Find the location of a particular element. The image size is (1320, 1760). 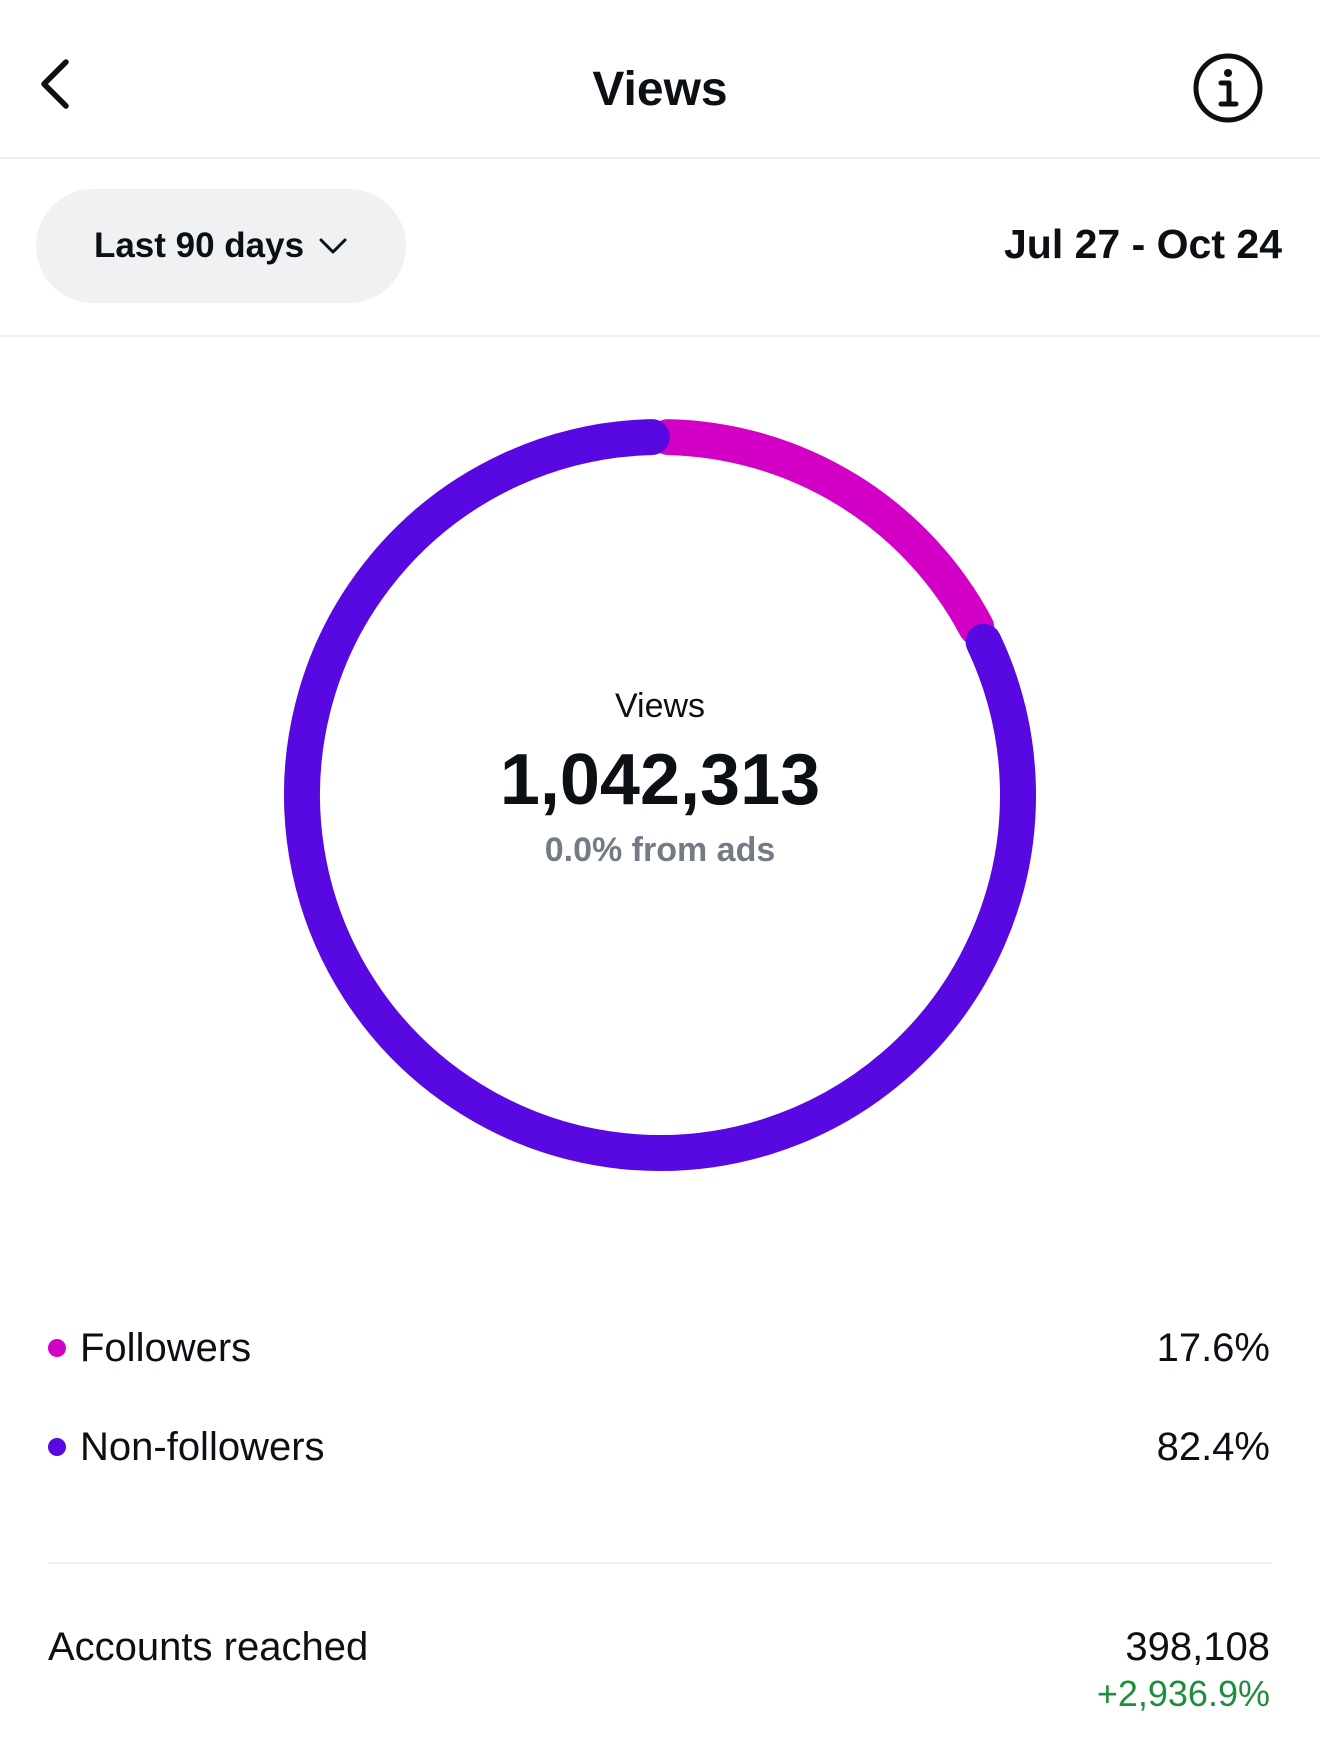

date-range-dropdown-label: Last 90 days is located at coordinates (199, 245).